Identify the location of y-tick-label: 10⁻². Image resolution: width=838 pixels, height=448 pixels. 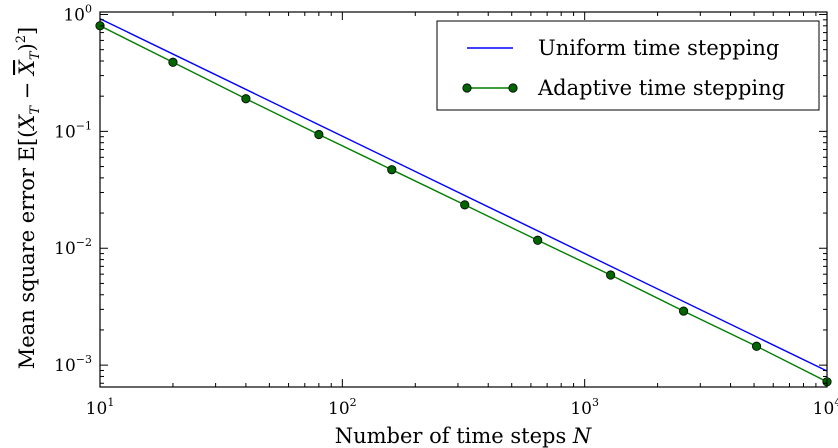
(73, 247).